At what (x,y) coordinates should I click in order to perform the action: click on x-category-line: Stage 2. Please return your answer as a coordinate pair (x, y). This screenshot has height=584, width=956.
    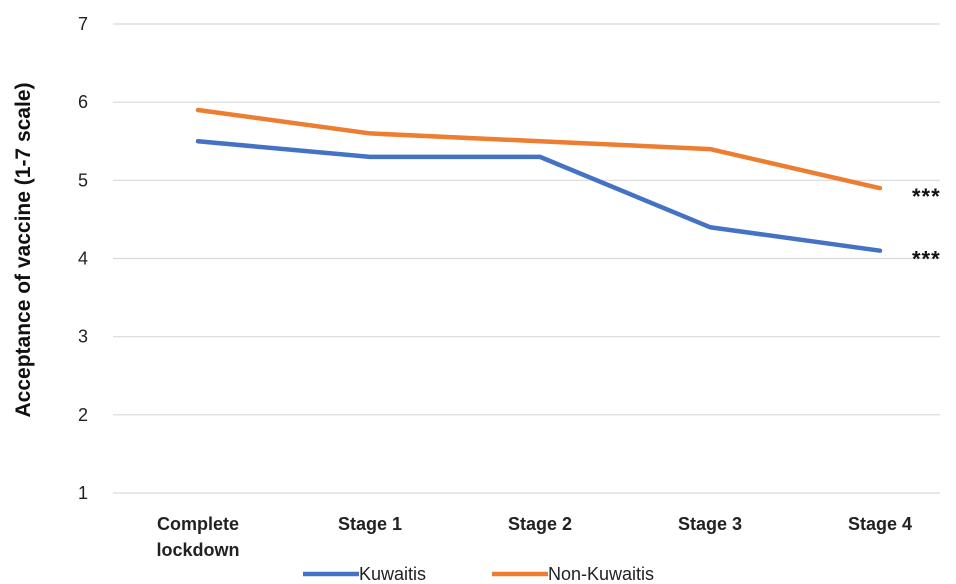
    Looking at the image, I should click on (540, 524).